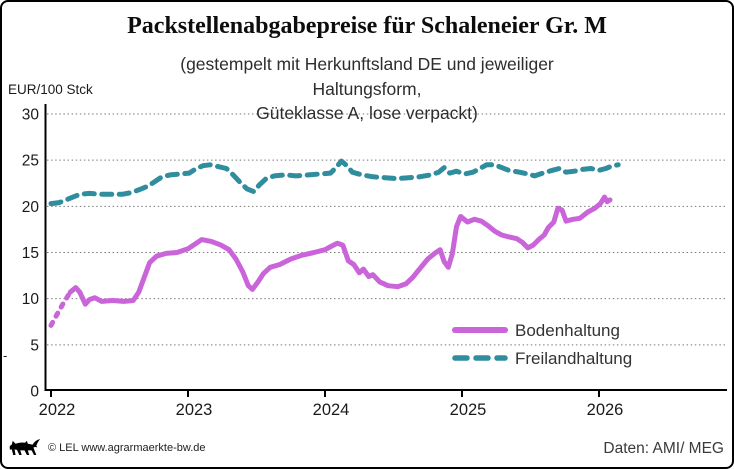  What do you see at coordinates (31, 207) in the screenshot?
I see `y-tick-label: 20` at bounding box center [31, 207].